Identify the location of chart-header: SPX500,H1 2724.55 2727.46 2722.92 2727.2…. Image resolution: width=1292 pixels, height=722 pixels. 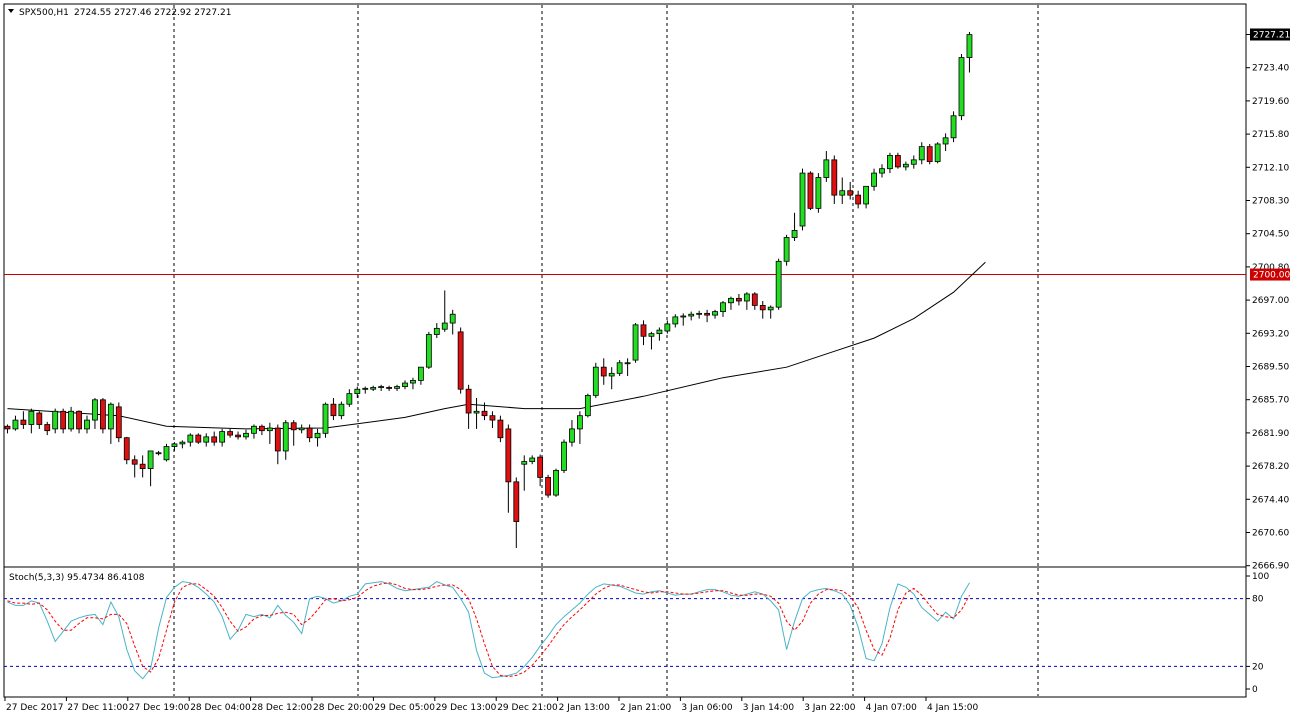
(119, 13).